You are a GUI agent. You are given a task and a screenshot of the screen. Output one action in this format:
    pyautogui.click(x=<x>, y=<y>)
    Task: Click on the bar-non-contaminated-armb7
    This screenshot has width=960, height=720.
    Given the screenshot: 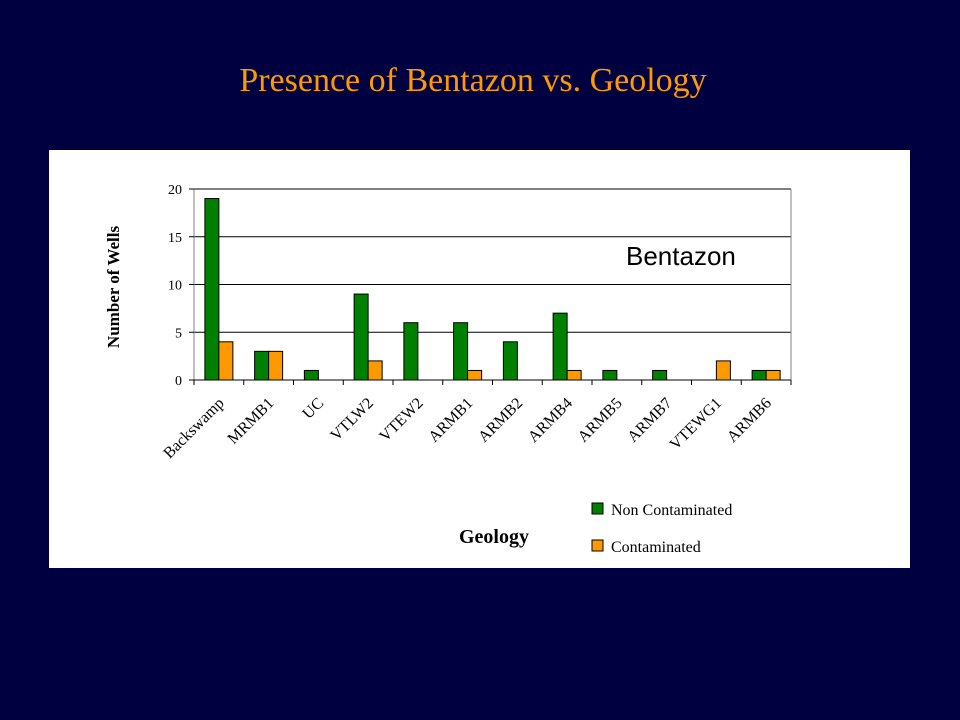 What is the action you would take?
    pyautogui.click(x=660, y=375)
    